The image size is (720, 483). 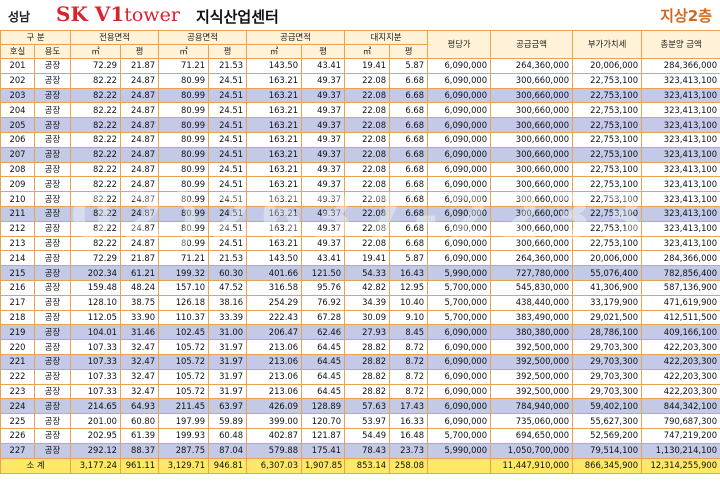 I want to click on cell-common-py: 63.97, so click(x=228, y=406).